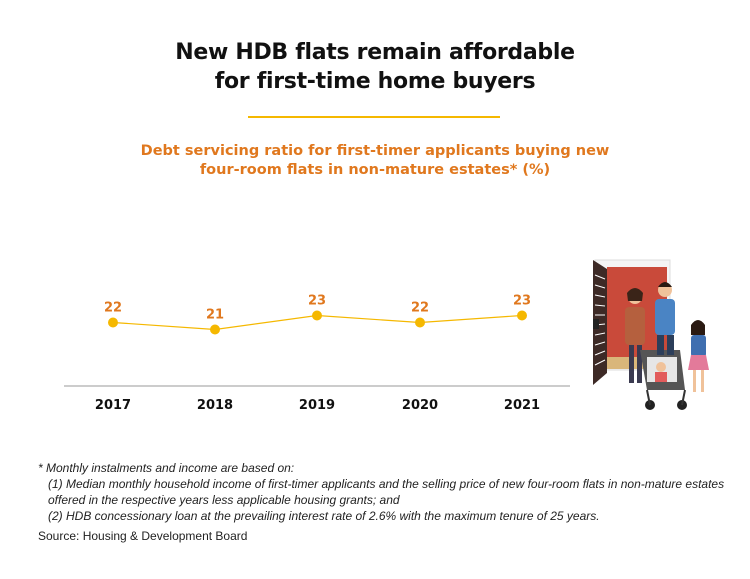  Describe the element at coordinates (113, 308) in the screenshot. I see `data-label-2017: 22` at that location.